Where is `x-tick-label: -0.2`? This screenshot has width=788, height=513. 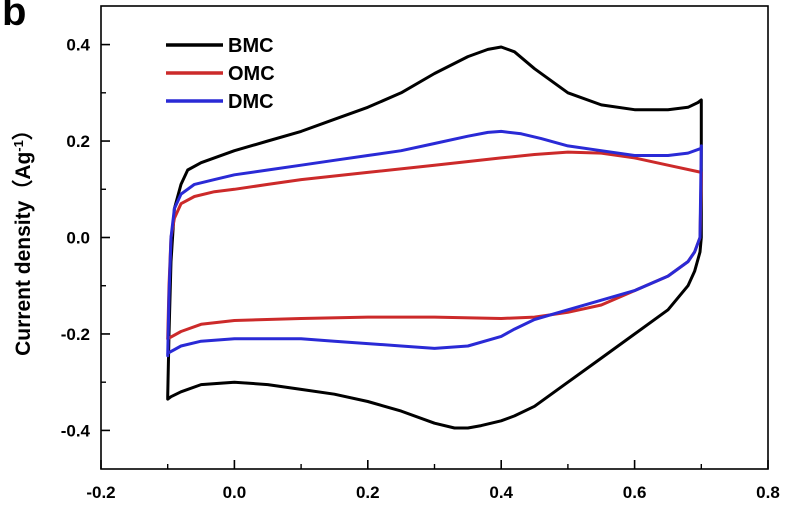
x-tick-label: -0.2 is located at coordinates (100, 492).